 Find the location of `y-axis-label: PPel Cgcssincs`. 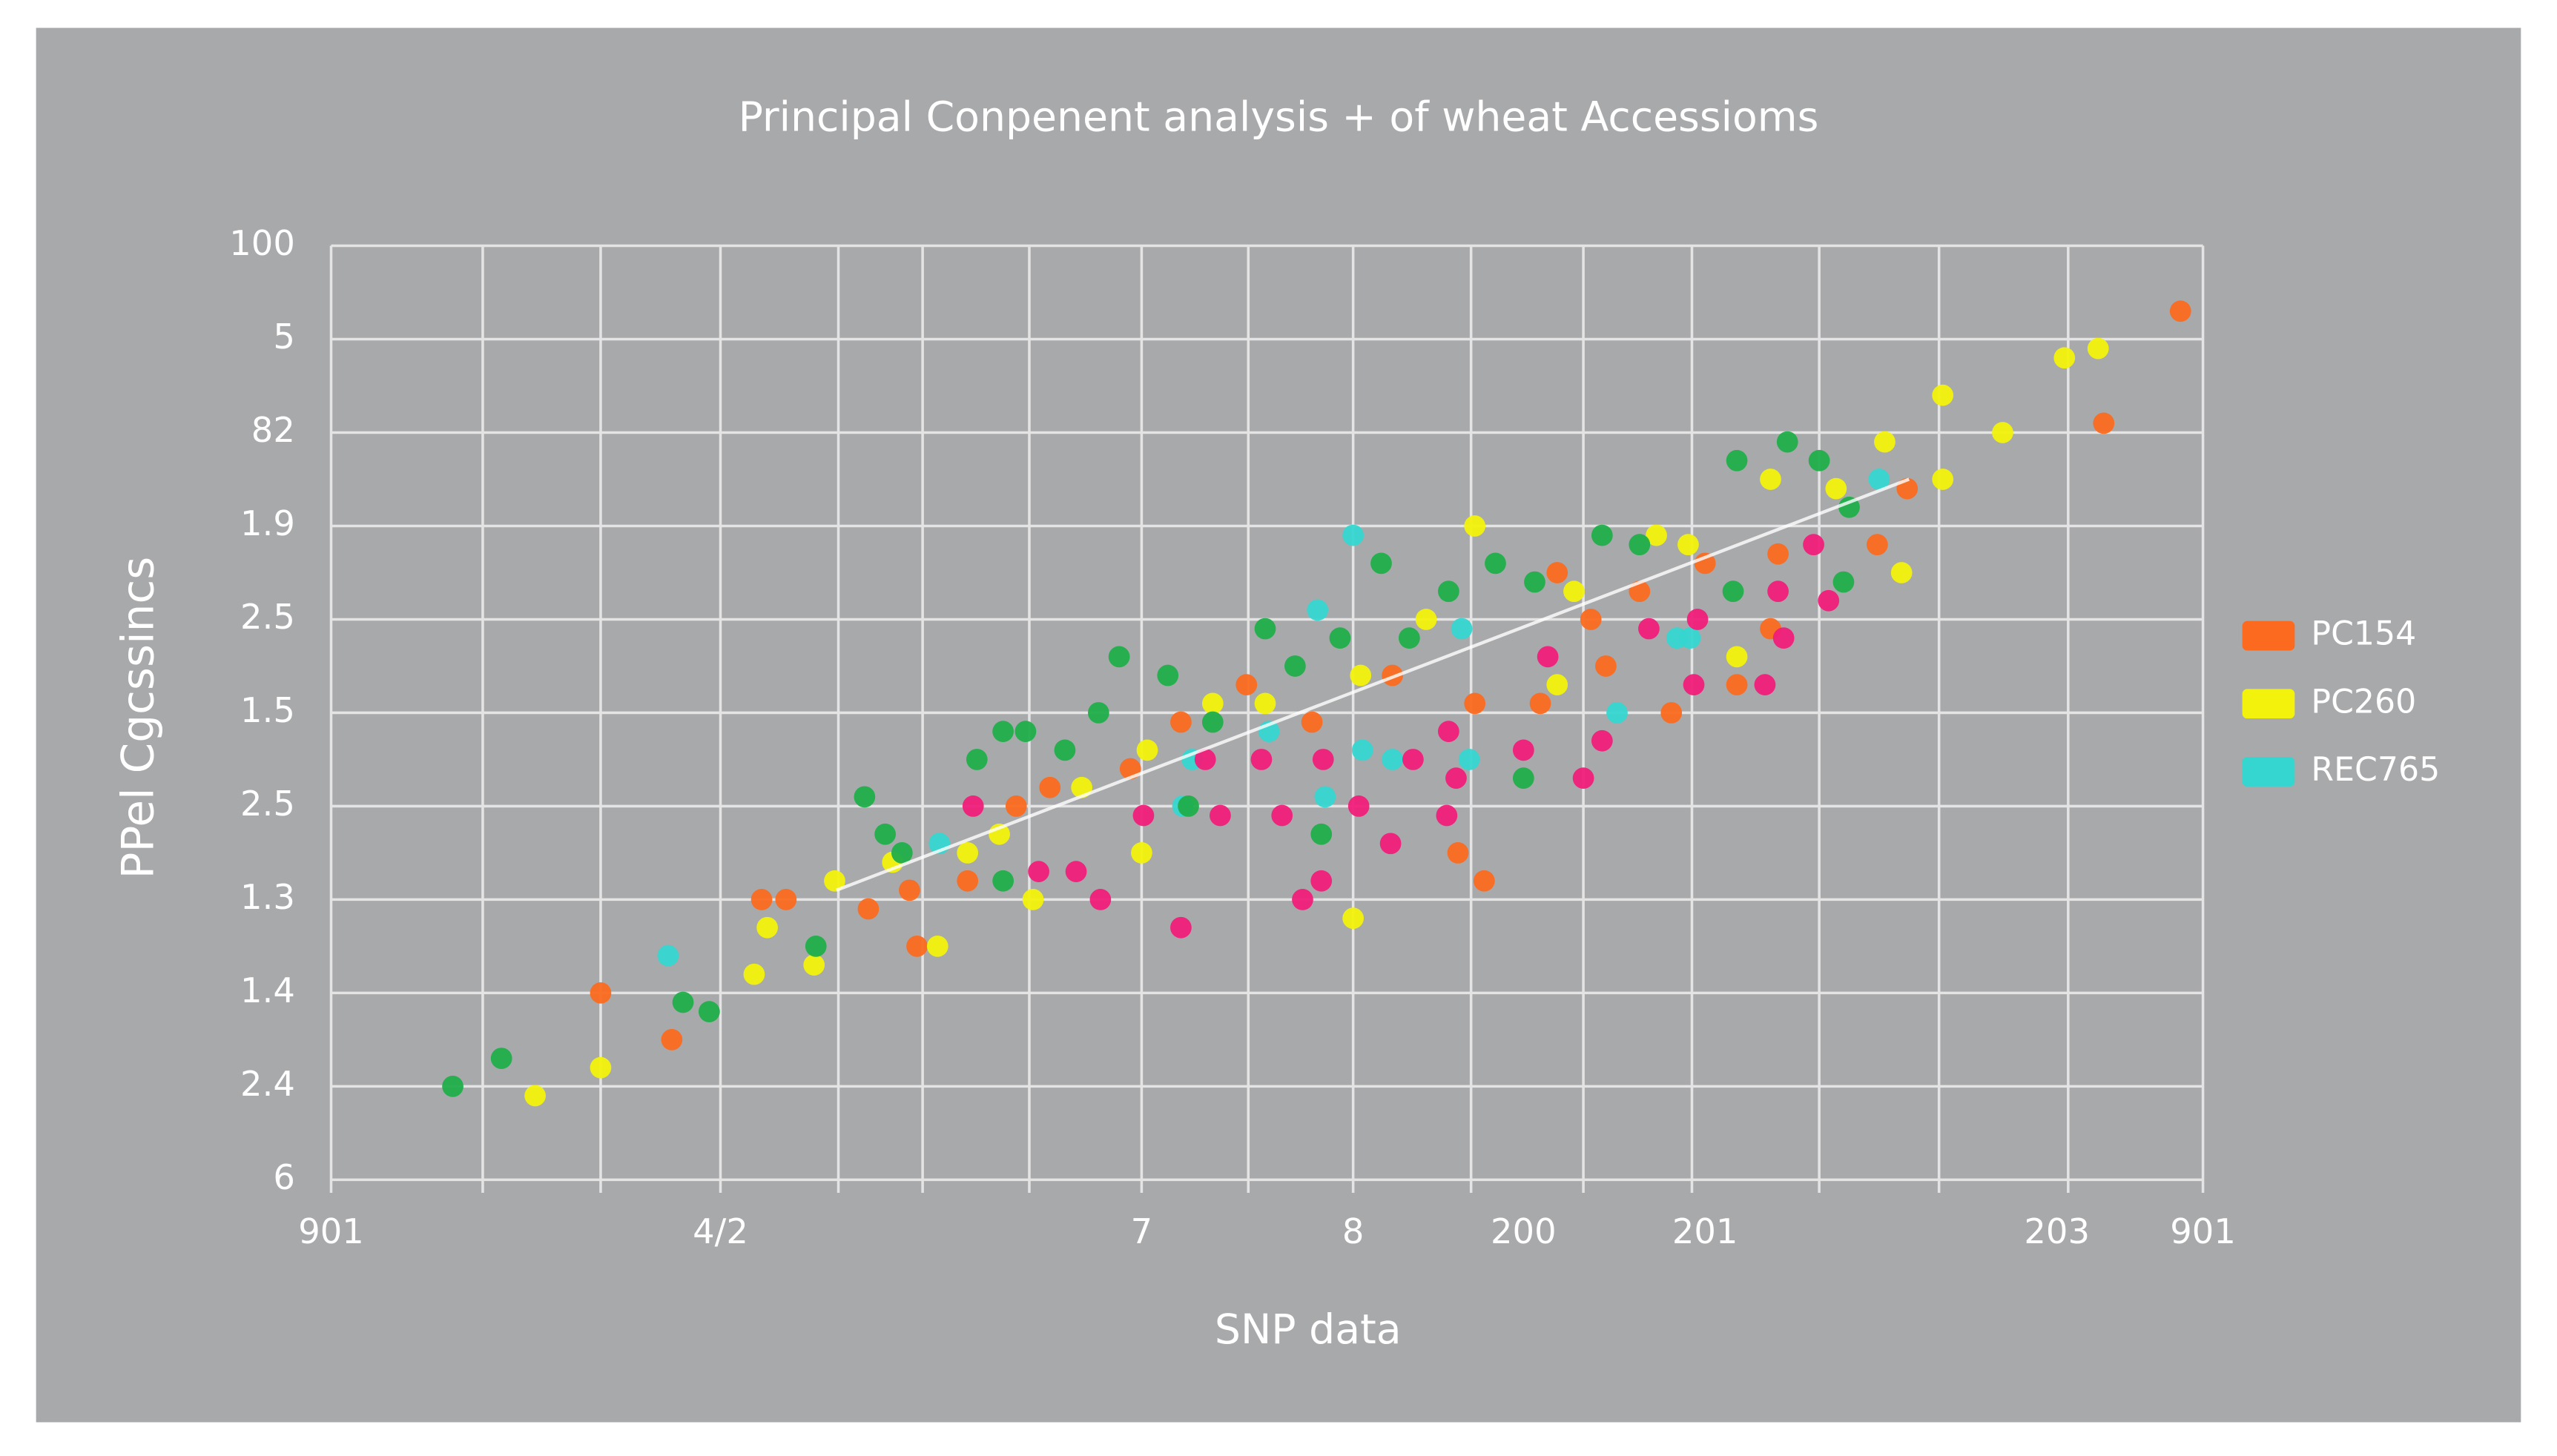

y-axis-label: PPel Cgcssincs is located at coordinates (139, 718).